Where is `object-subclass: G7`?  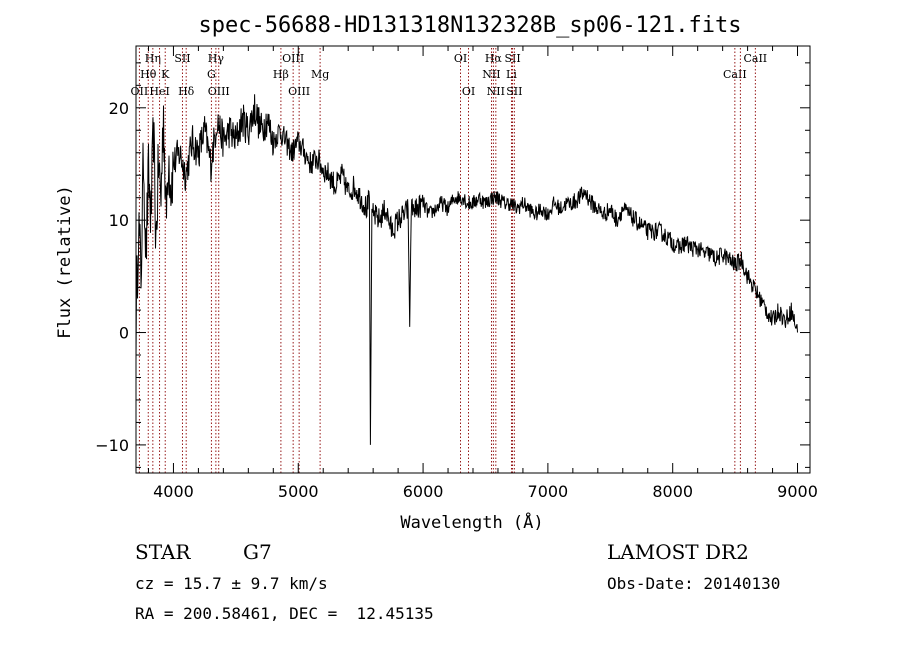 object-subclass: G7 is located at coordinates (257, 552).